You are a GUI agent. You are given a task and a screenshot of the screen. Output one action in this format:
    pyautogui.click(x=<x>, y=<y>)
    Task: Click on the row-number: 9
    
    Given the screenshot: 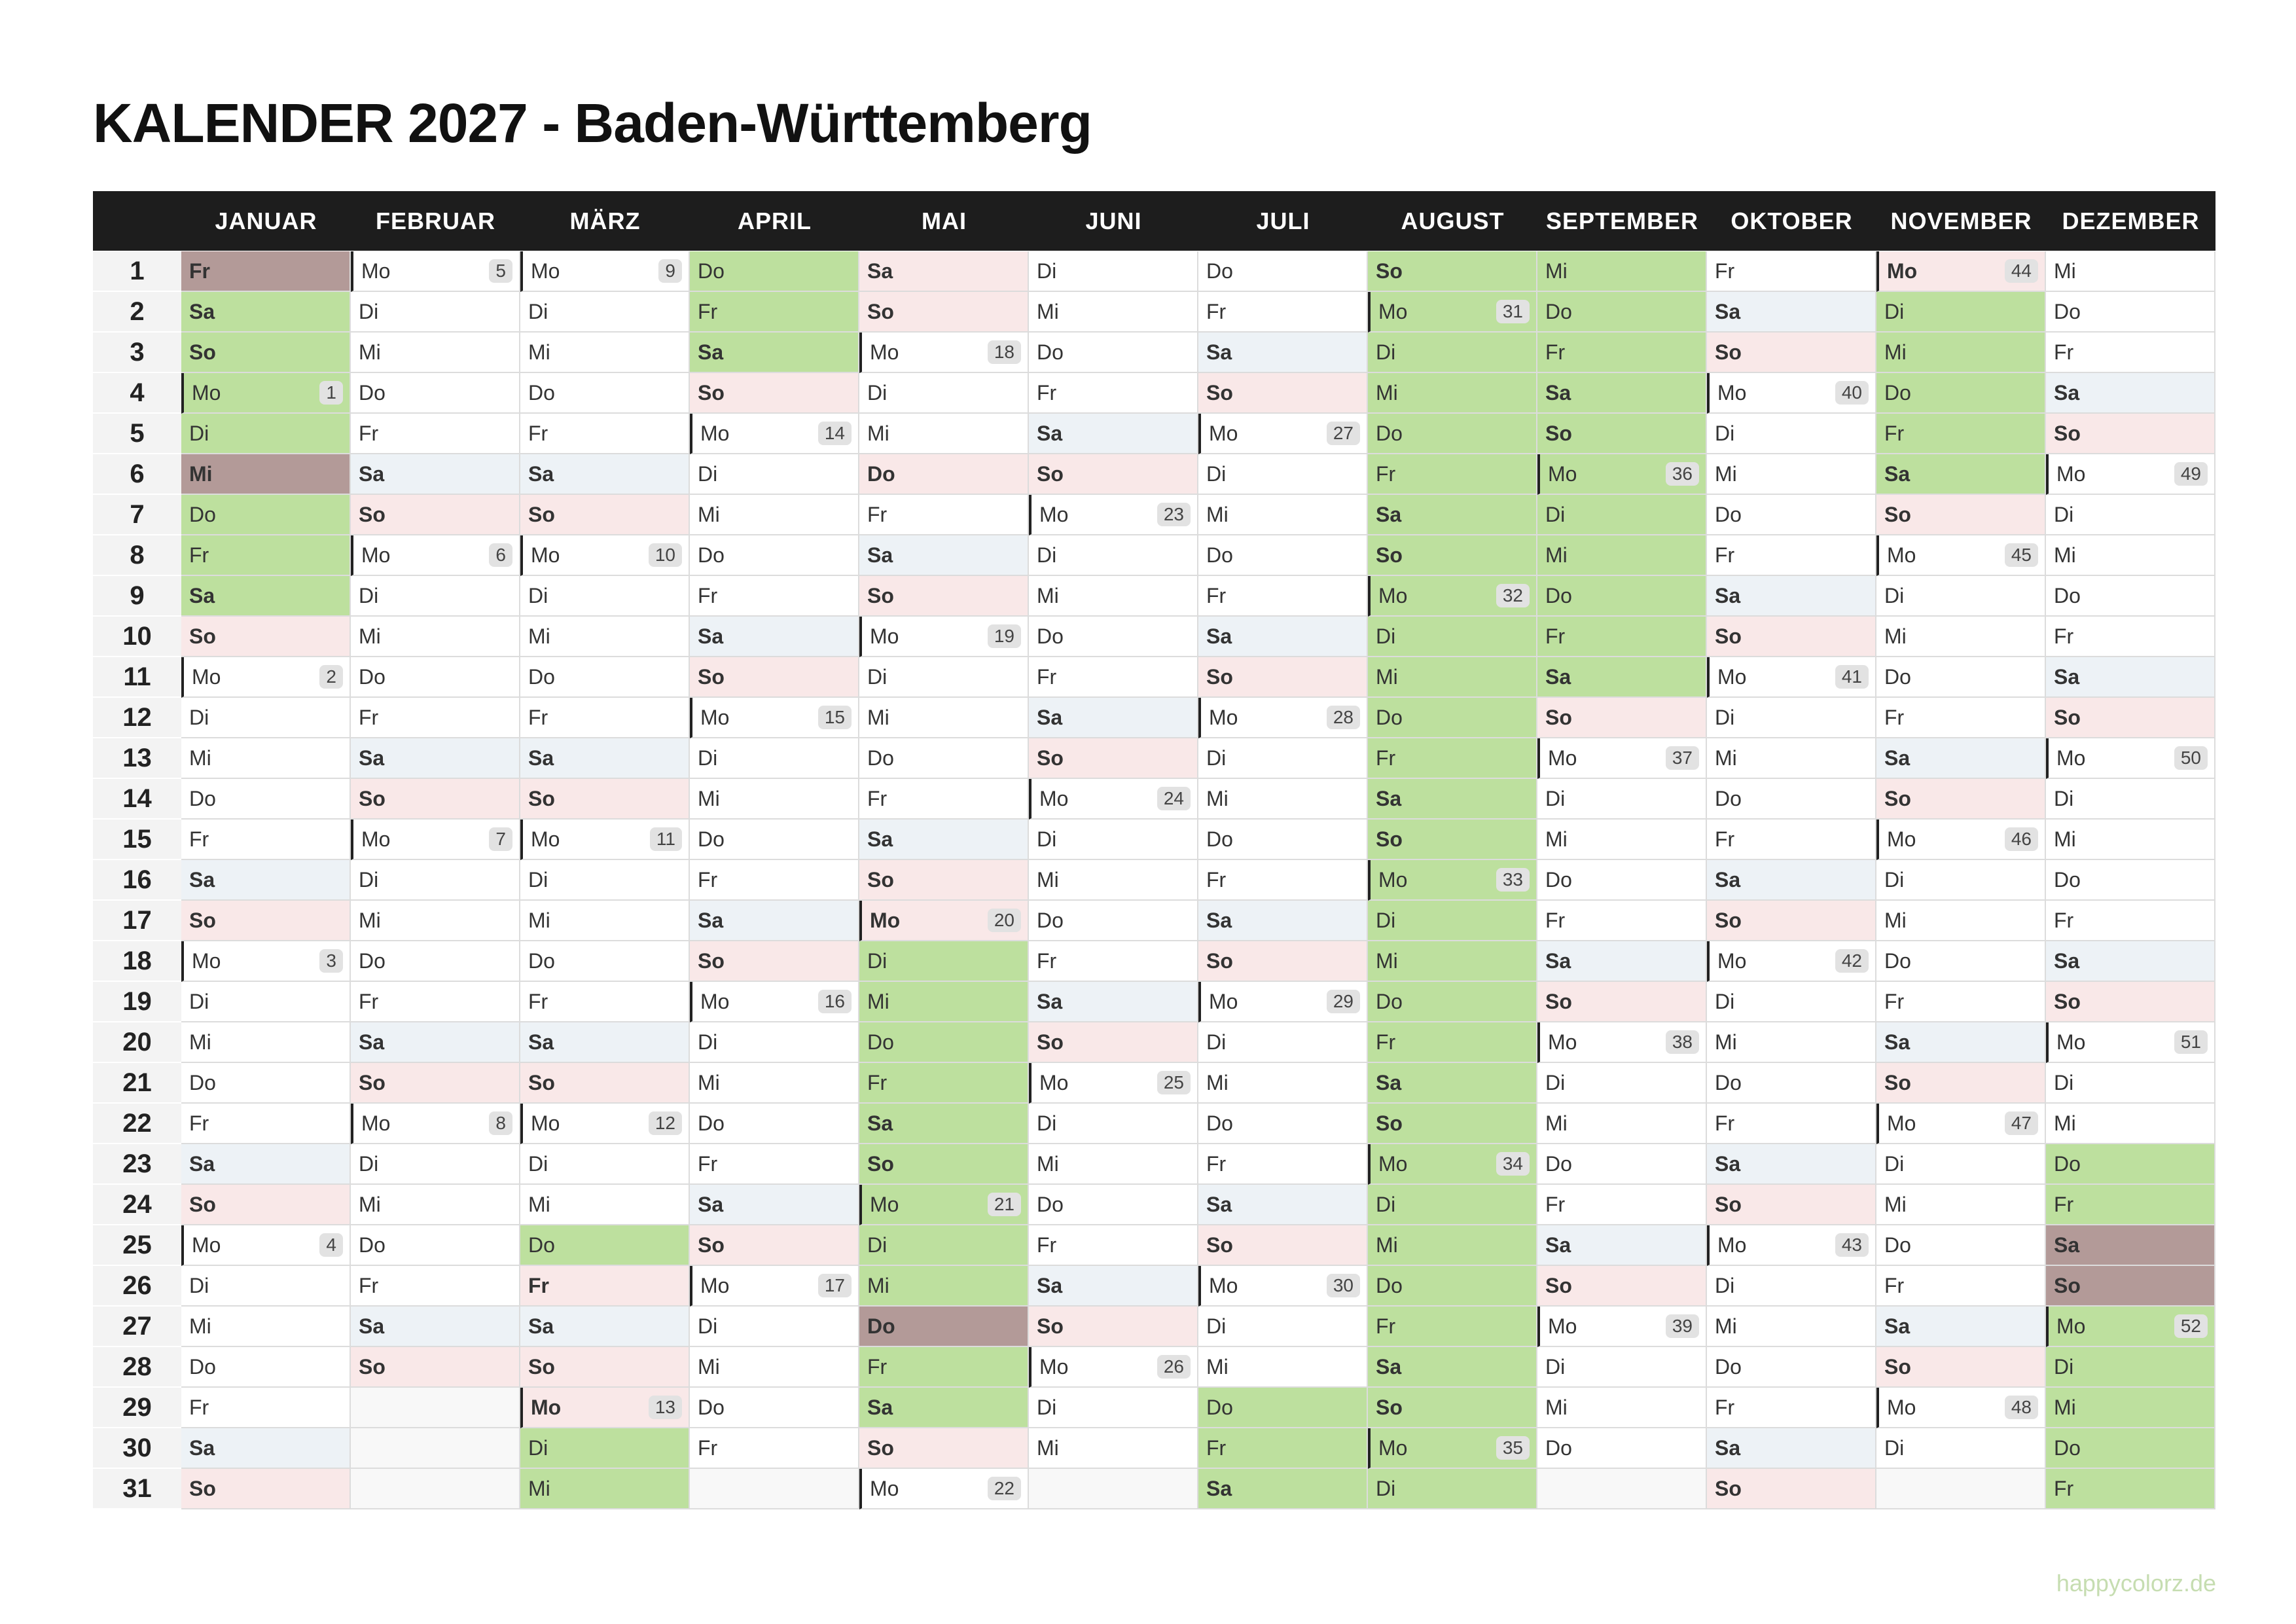 What is the action you would take?
    pyautogui.click(x=137, y=596)
    